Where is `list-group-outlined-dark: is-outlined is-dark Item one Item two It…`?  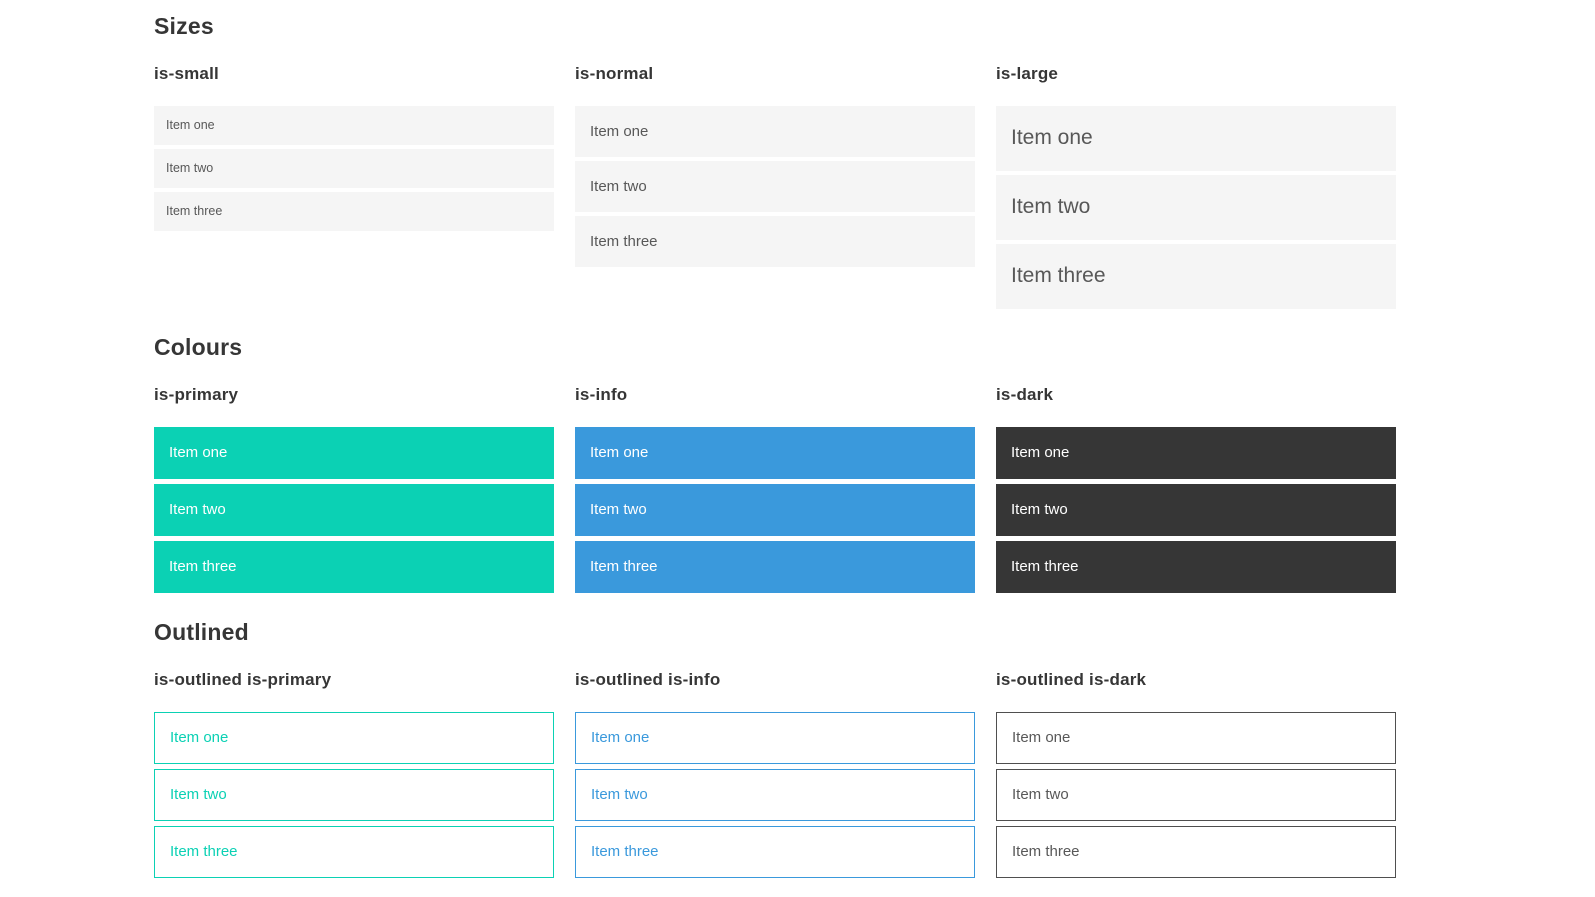
list-group-outlined-dark: is-outlined is-dark Item one Item two It… is located at coordinates (1196, 764).